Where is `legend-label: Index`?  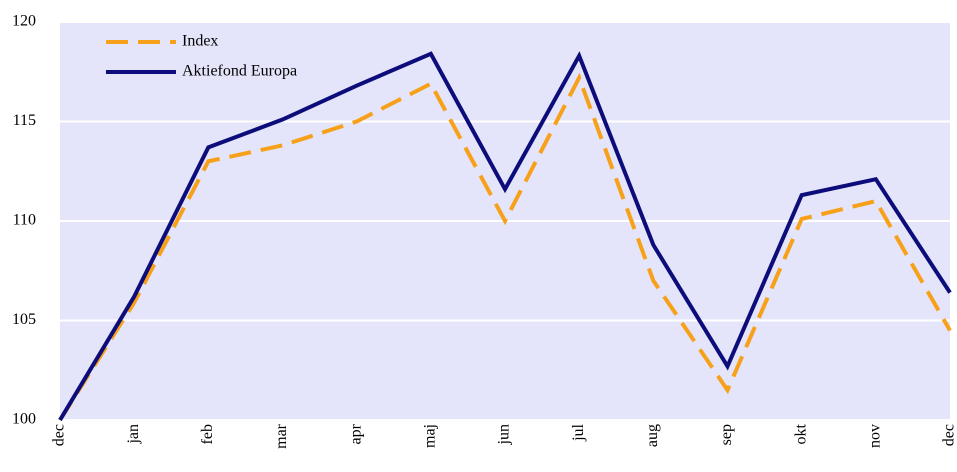 legend-label: Index is located at coordinates (200, 41).